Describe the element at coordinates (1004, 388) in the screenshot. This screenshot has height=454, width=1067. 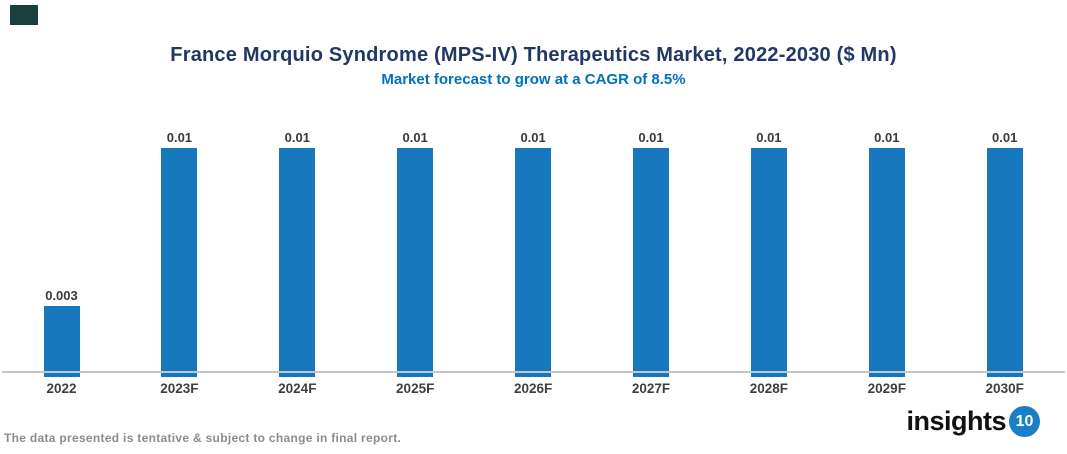
I see `x-tick-2030F: 2030F` at that location.